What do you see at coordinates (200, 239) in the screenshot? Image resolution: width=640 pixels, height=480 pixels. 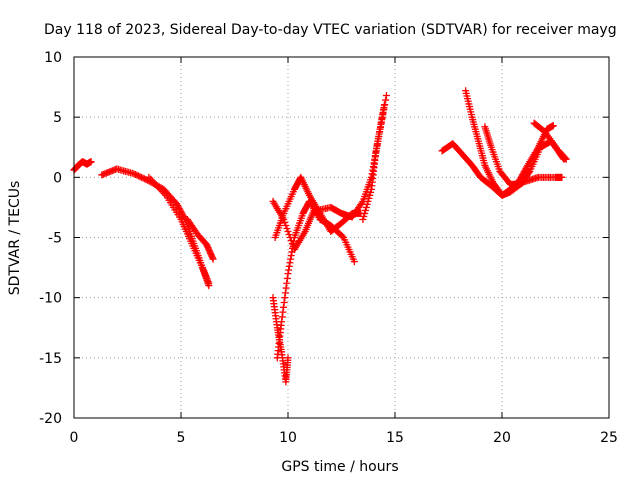 I see `series-arc-d` at bounding box center [200, 239].